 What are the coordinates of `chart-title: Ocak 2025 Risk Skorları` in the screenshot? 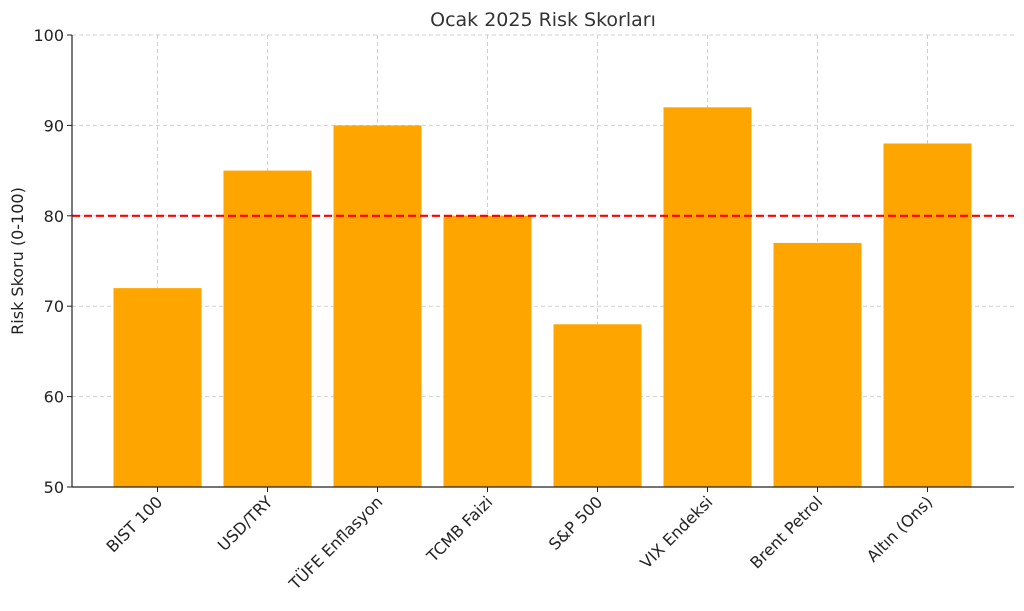 It's located at (543, 20).